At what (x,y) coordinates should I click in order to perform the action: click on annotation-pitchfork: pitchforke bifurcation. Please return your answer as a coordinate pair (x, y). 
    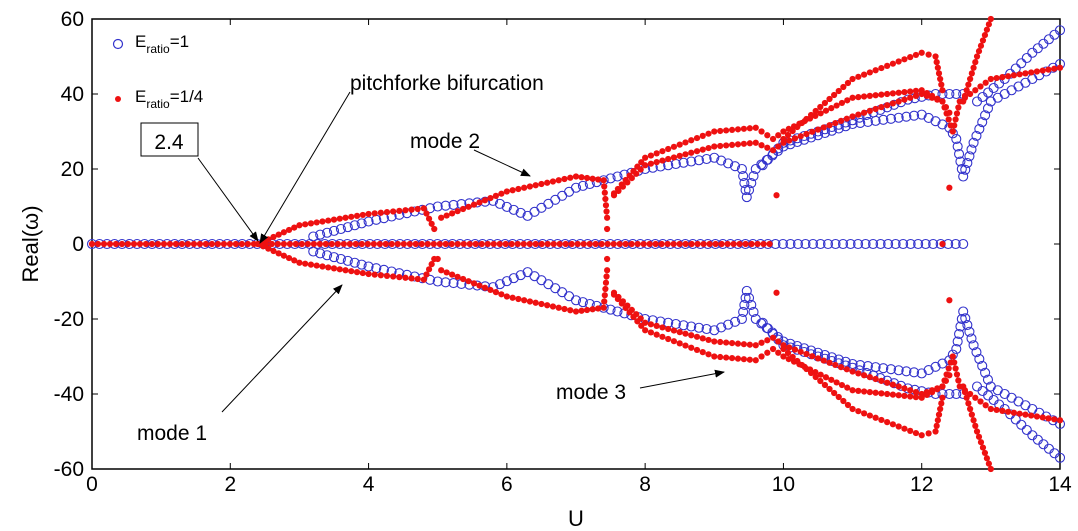
    Looking at the image, I should click on (447, 83).